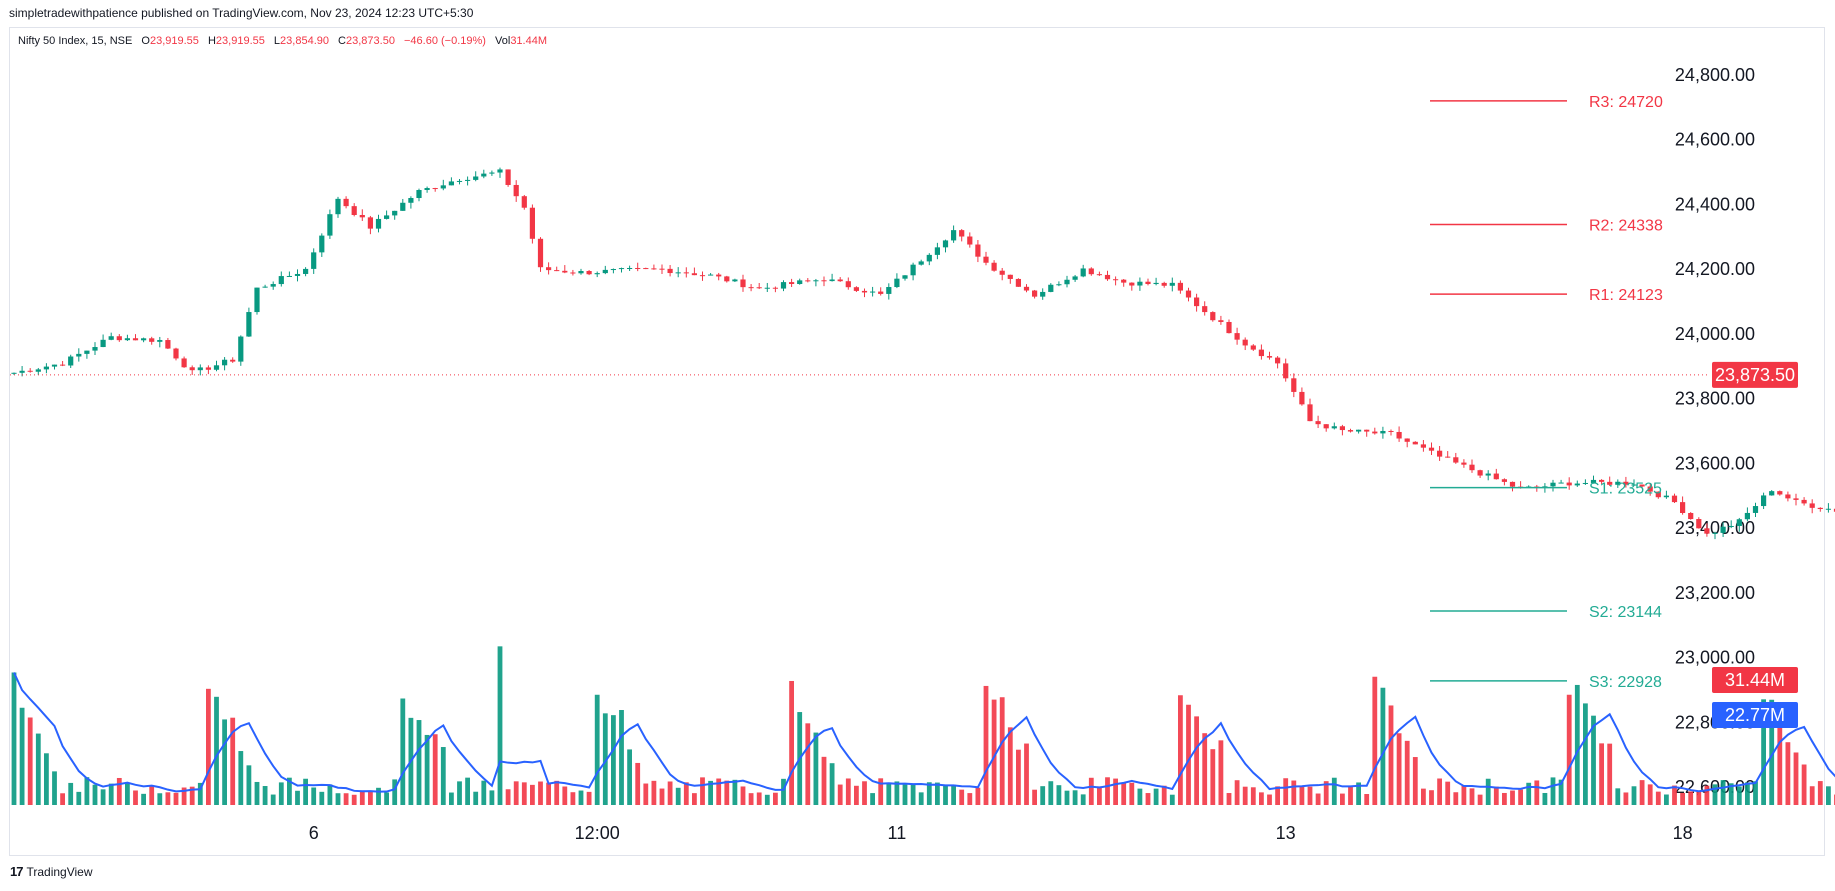  I want to click on high-label: H, so click(211, 41).